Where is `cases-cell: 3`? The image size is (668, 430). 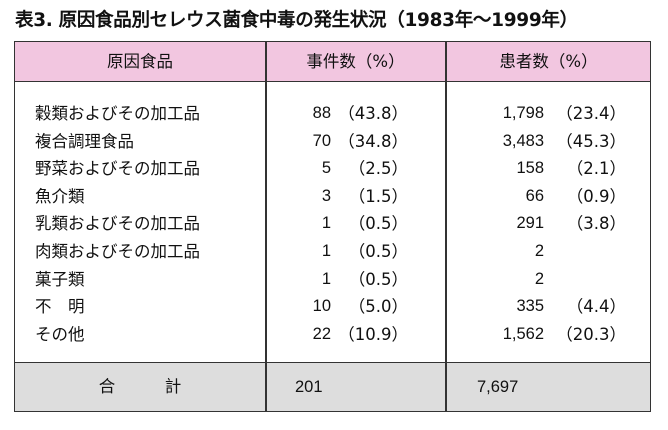 cases-cell: 3 is located at coordinates (326, 195).